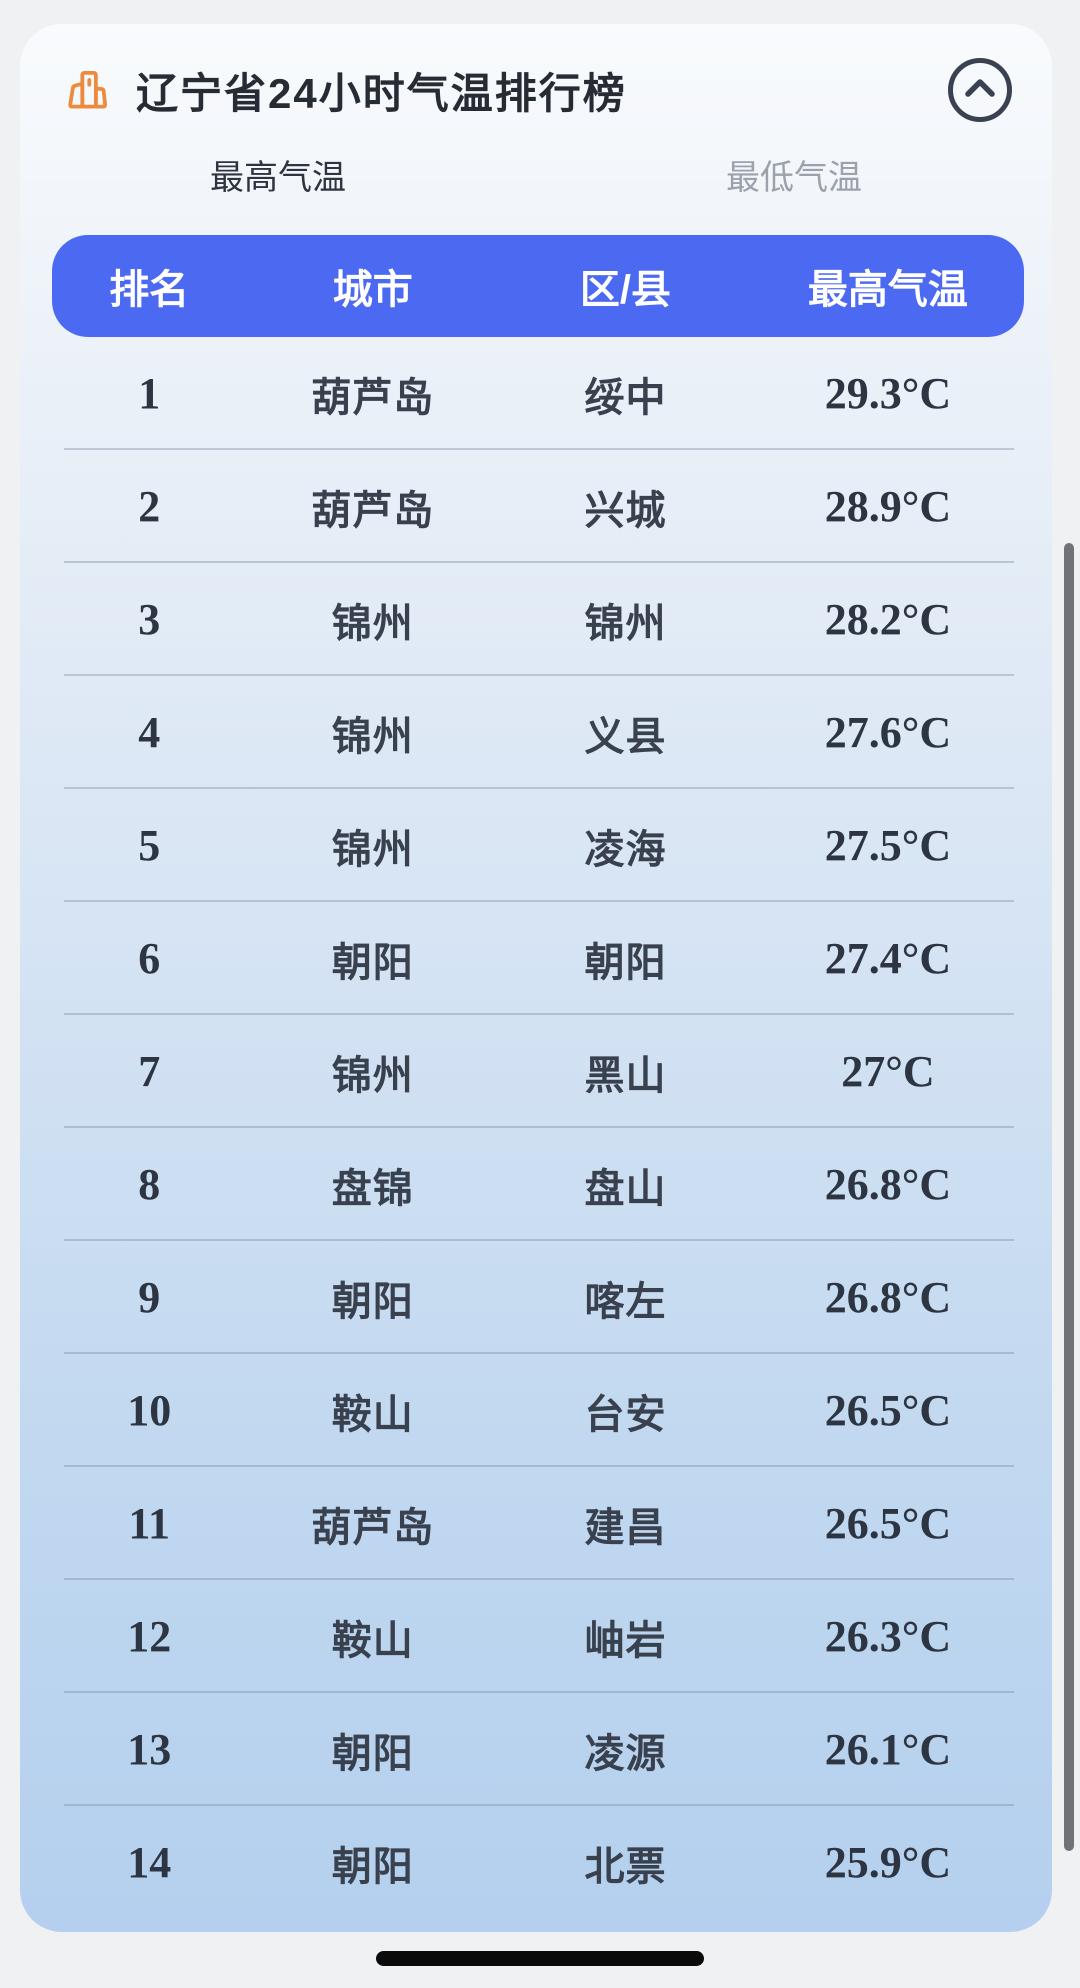 This screenshot has height=1988, width=1080. I want to click on rank-cell: 6, so click(149, 958).